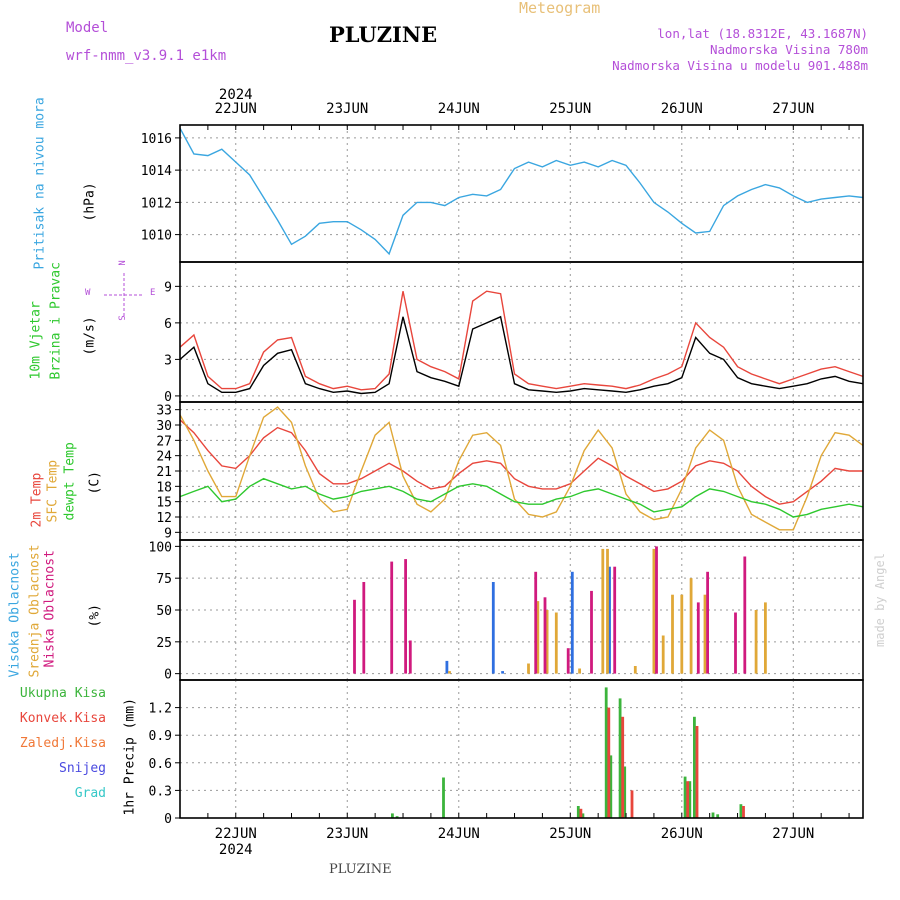 This screenshot has height=900, width=900. What do you see at coordinates (168, 287) in the screenshot?
I see `tick-label-wind: 9` at bounding box center [168, 287].